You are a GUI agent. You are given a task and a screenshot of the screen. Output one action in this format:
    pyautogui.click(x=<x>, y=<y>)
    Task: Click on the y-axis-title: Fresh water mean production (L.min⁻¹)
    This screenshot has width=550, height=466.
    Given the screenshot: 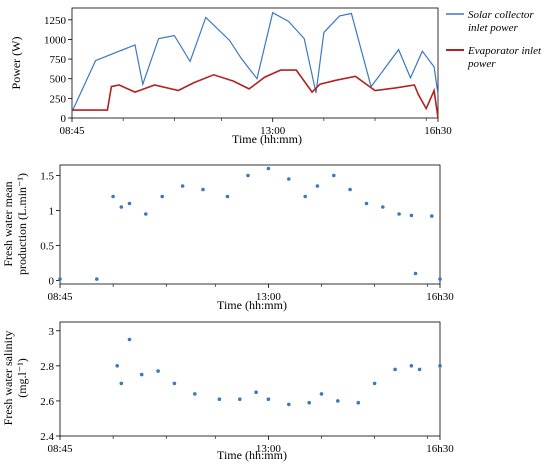 What is the action you would take?
    pyautogui.click(x=15, y=224)
    